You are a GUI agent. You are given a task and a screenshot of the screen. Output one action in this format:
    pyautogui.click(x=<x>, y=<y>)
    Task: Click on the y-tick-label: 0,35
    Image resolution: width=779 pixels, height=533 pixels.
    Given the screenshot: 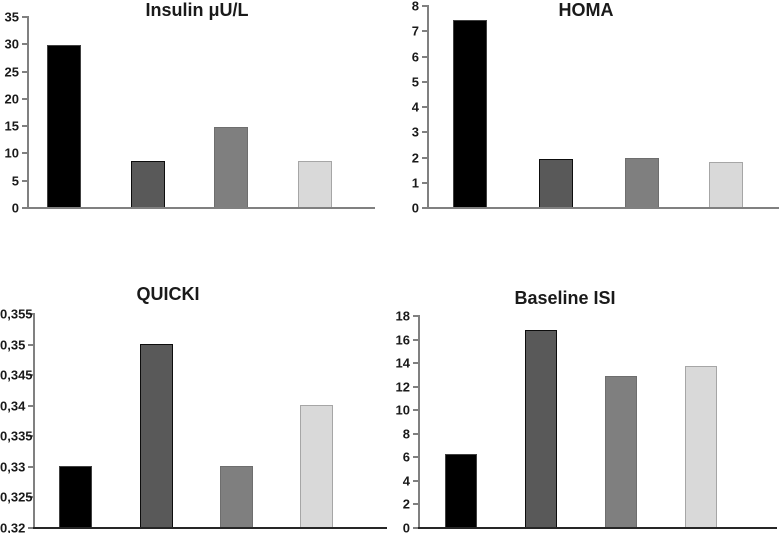 What is the action you would take?
    pyautogui.click(x=13, y=345)
    